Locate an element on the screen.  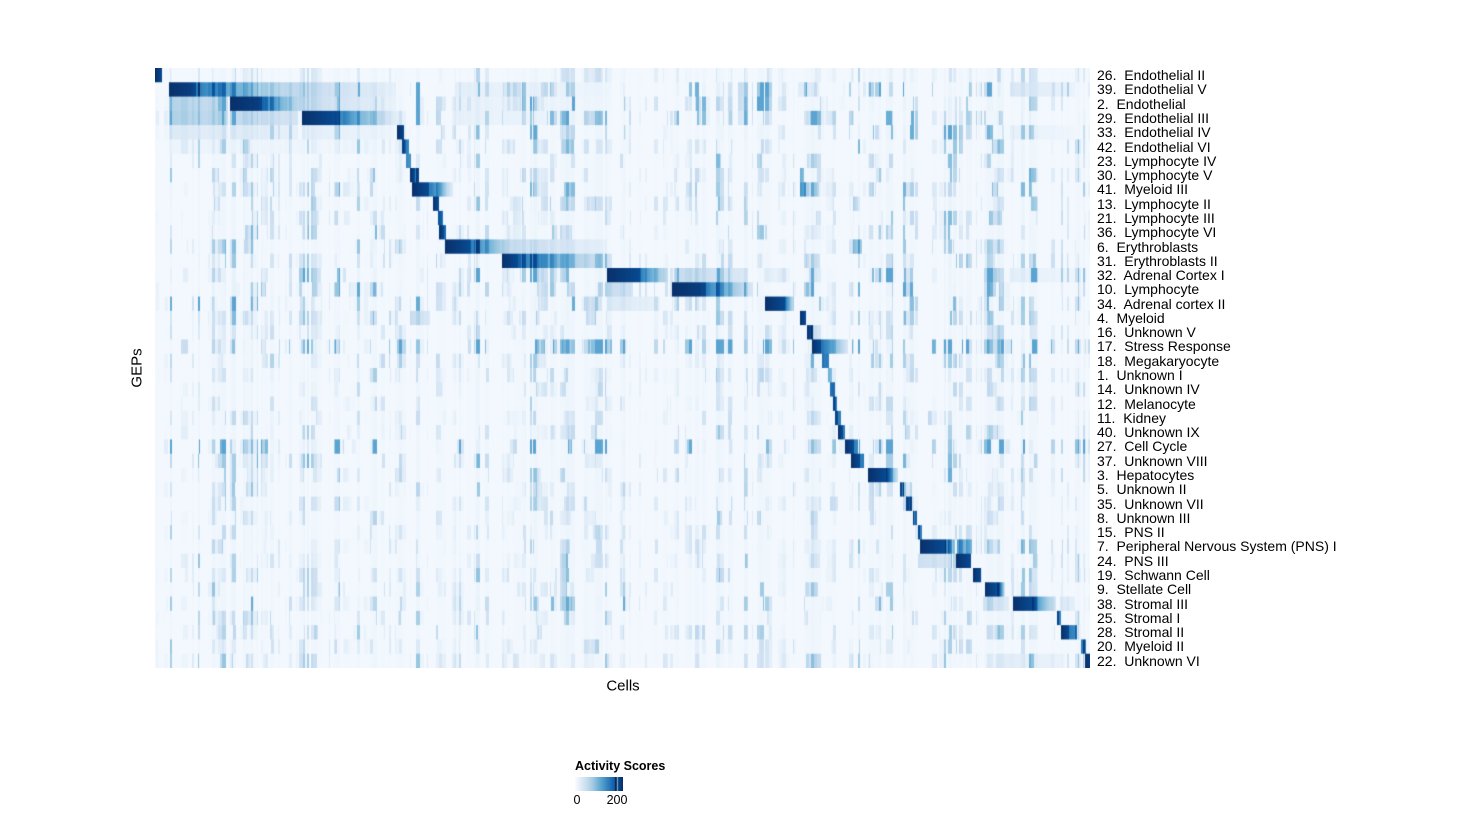
row-label: 4. Myeloid is located at coordinates (1131, 317).